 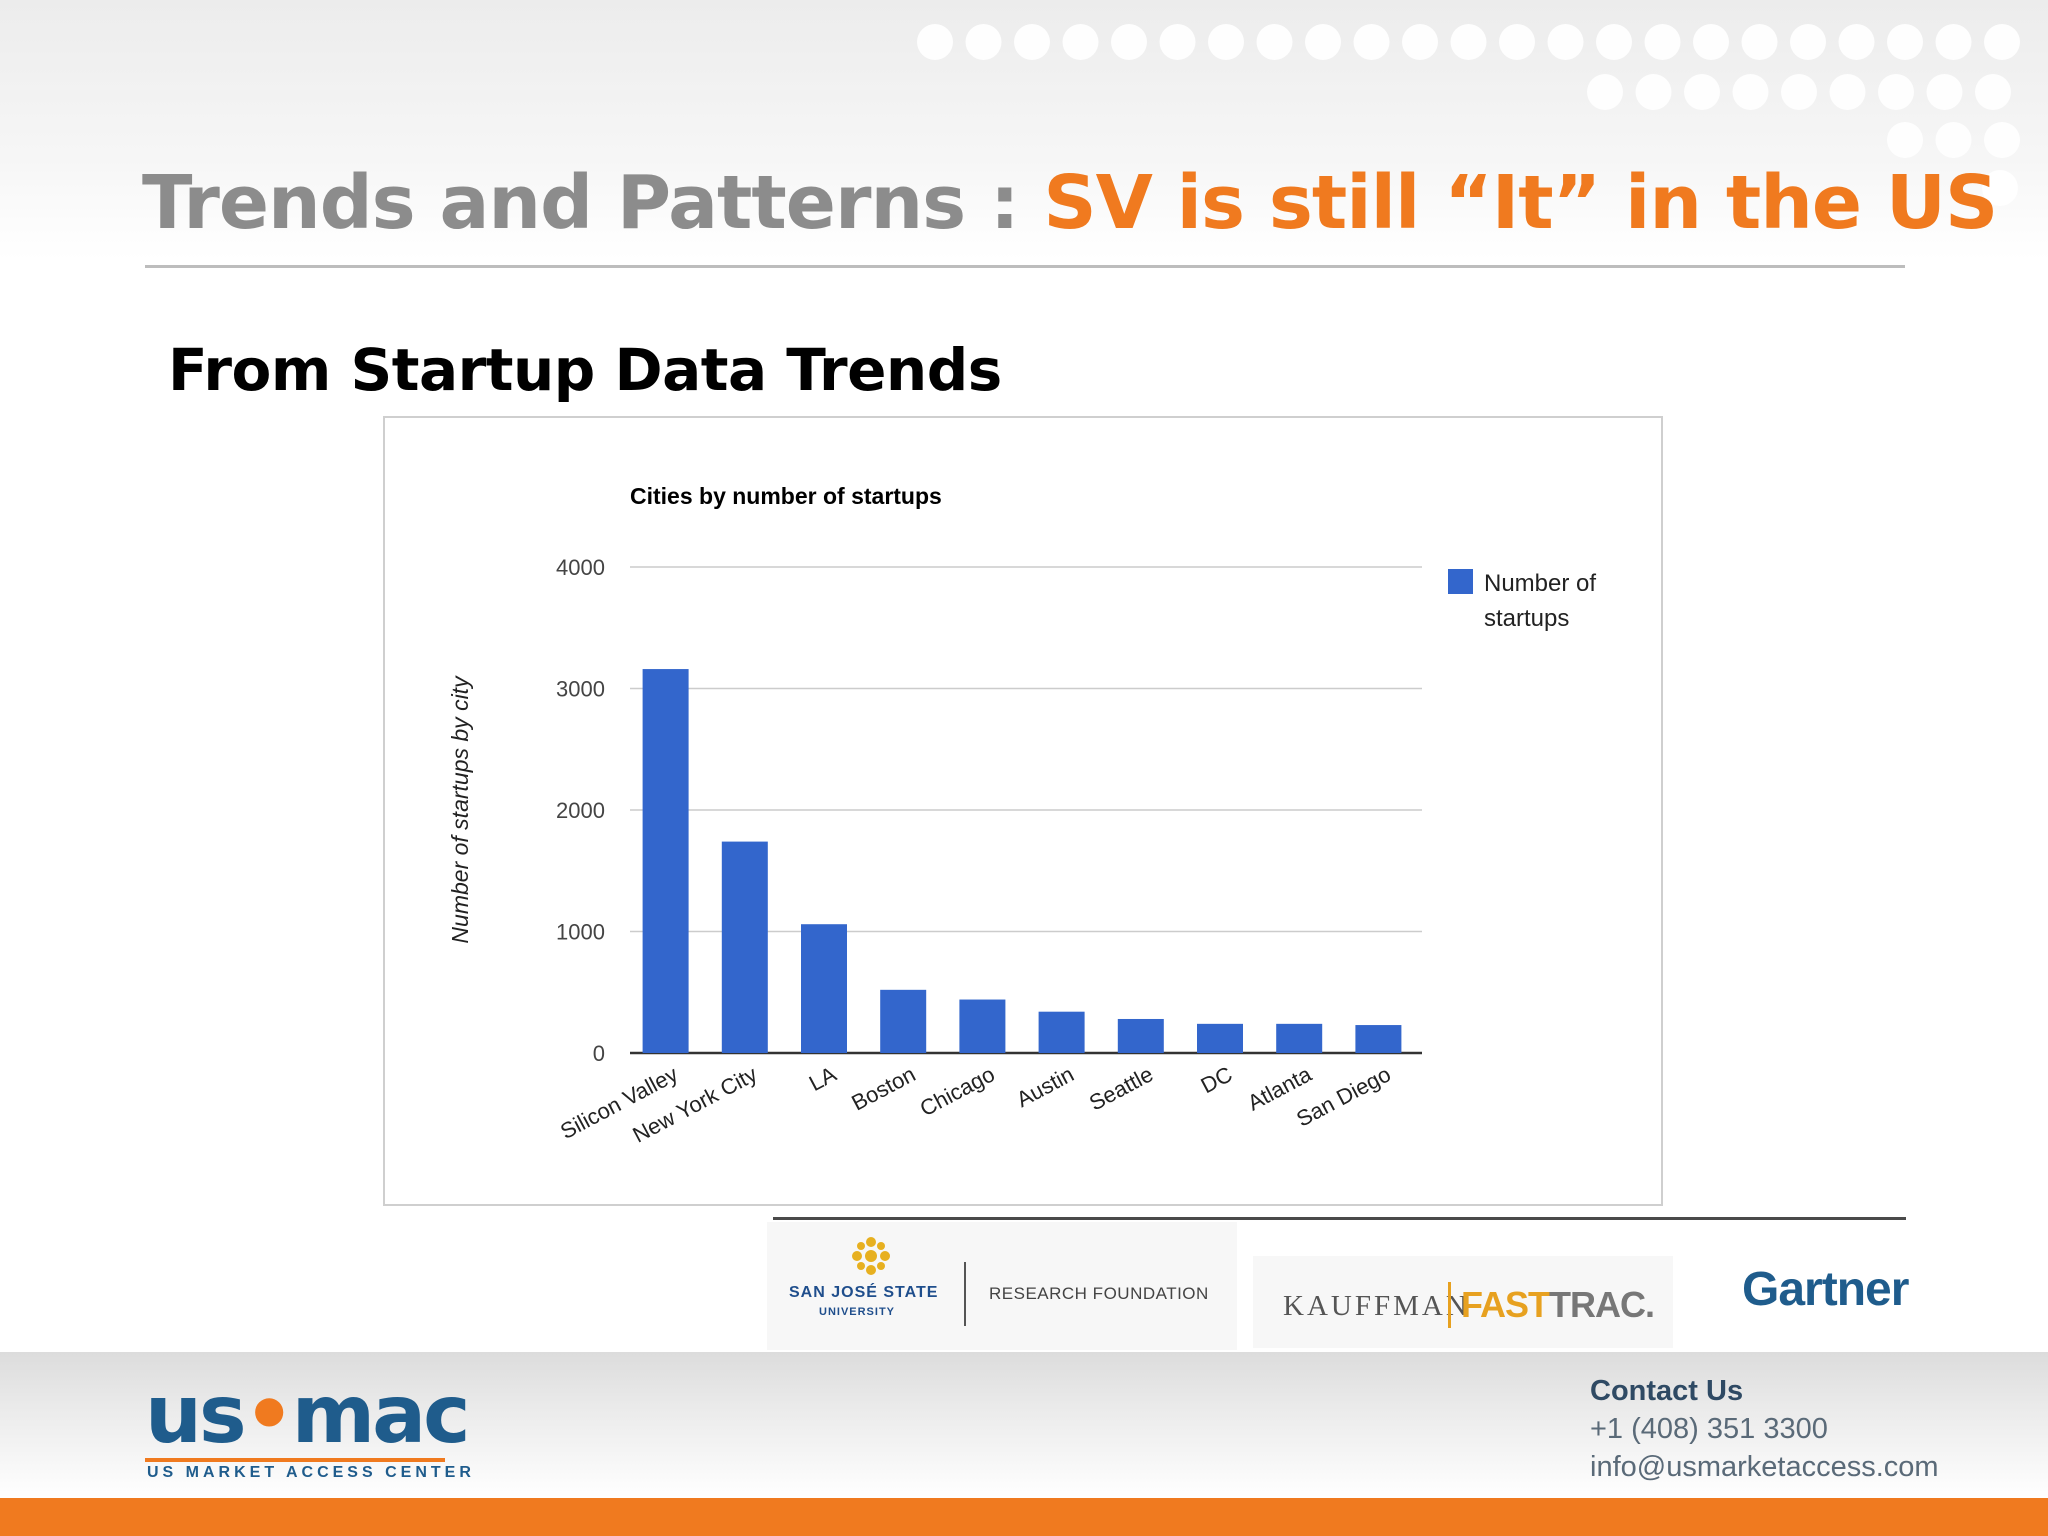 What do you see at coordinates (1709, 1429) in the screenshot?
I see `contact-phone: +1 (408) 351 3300` at bounding box center [1709, 1429].